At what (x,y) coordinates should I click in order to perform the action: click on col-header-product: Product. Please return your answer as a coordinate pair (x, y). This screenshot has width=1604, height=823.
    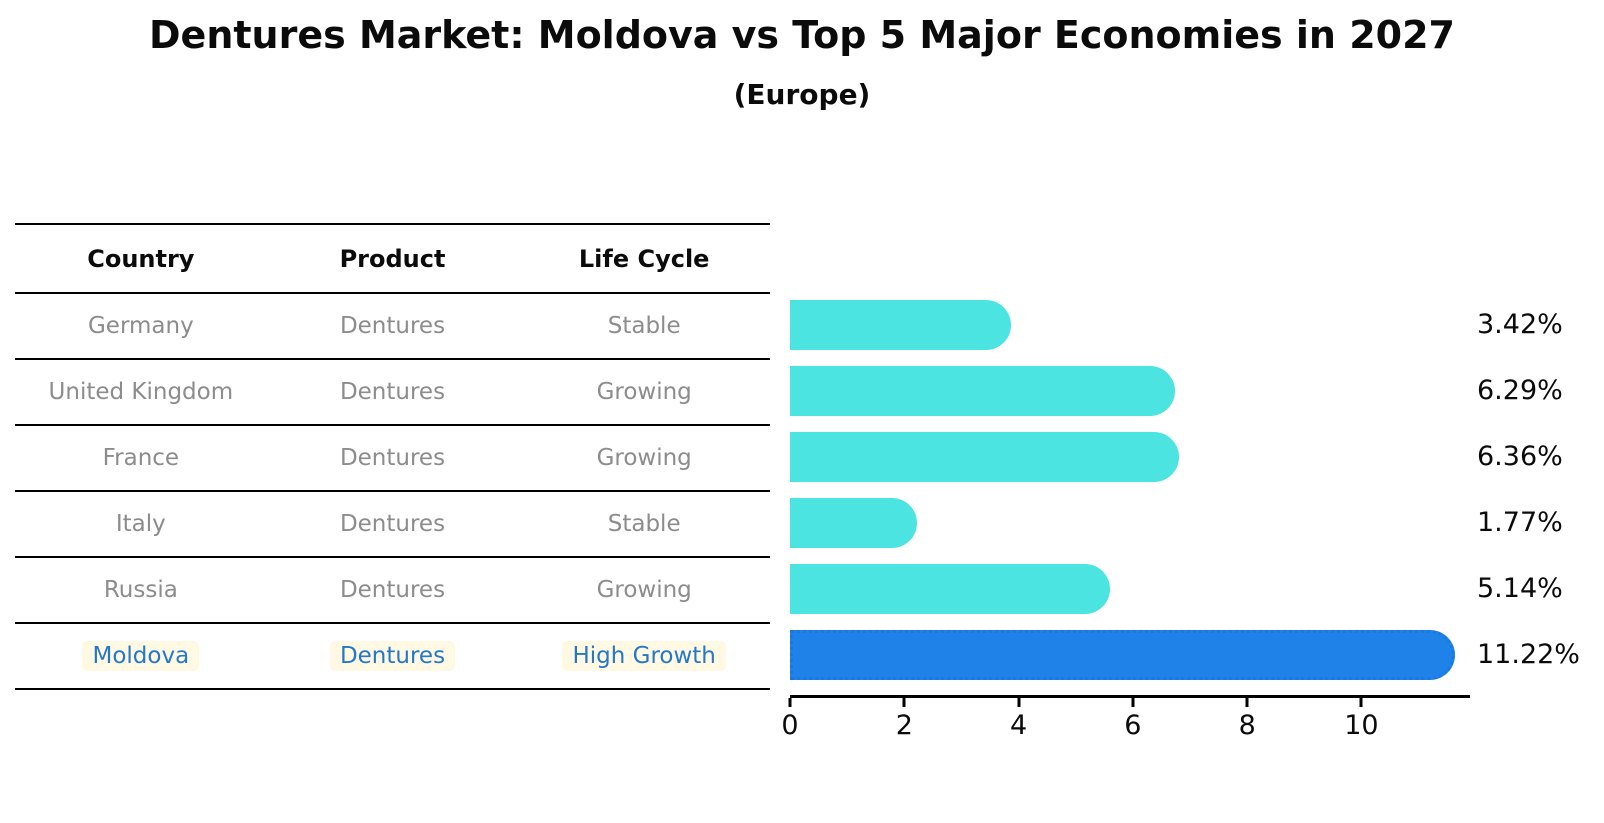
    Looking at the image, I should click on (392, 258).